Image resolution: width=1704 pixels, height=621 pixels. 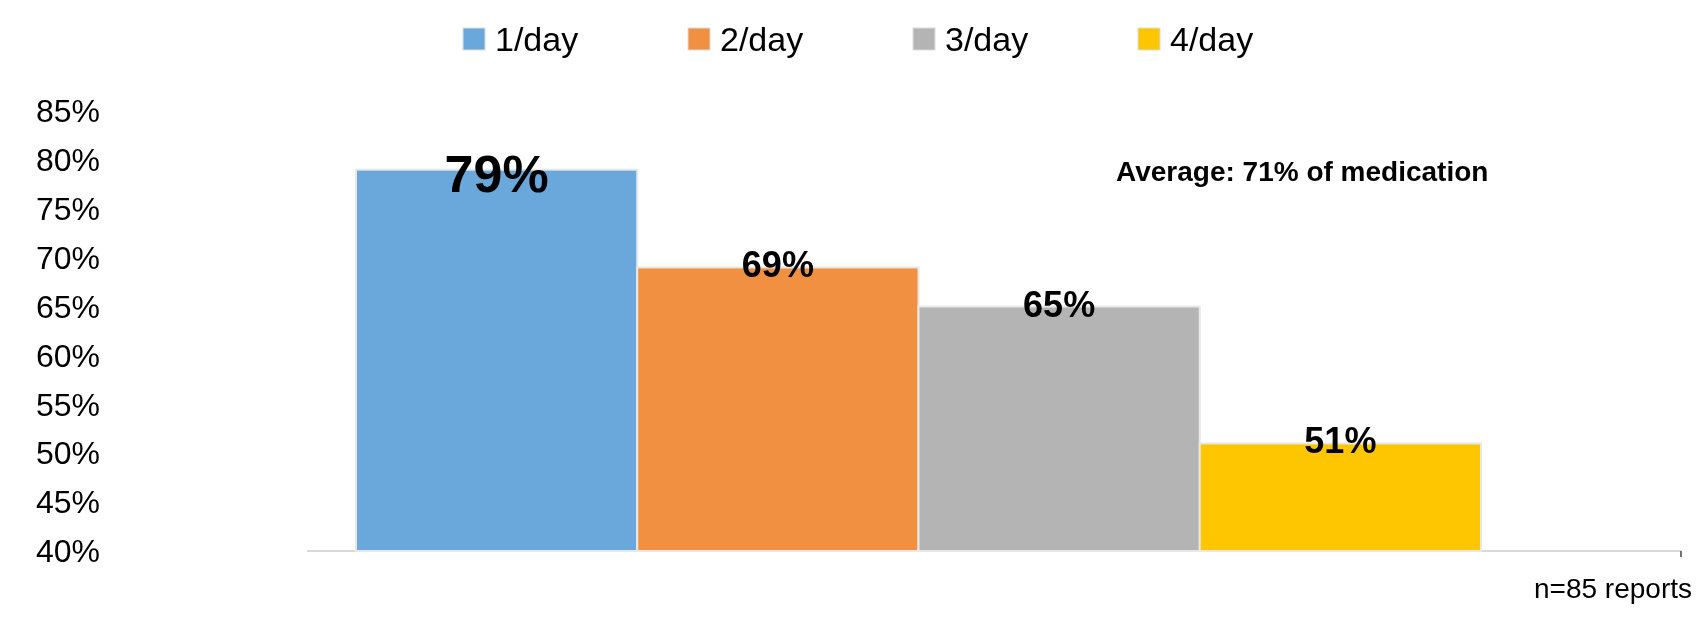 What do you see at coordinates (67, 453) in the screenshot?
I see `y-tick-label: 50%` at bounding box center [67, 453].